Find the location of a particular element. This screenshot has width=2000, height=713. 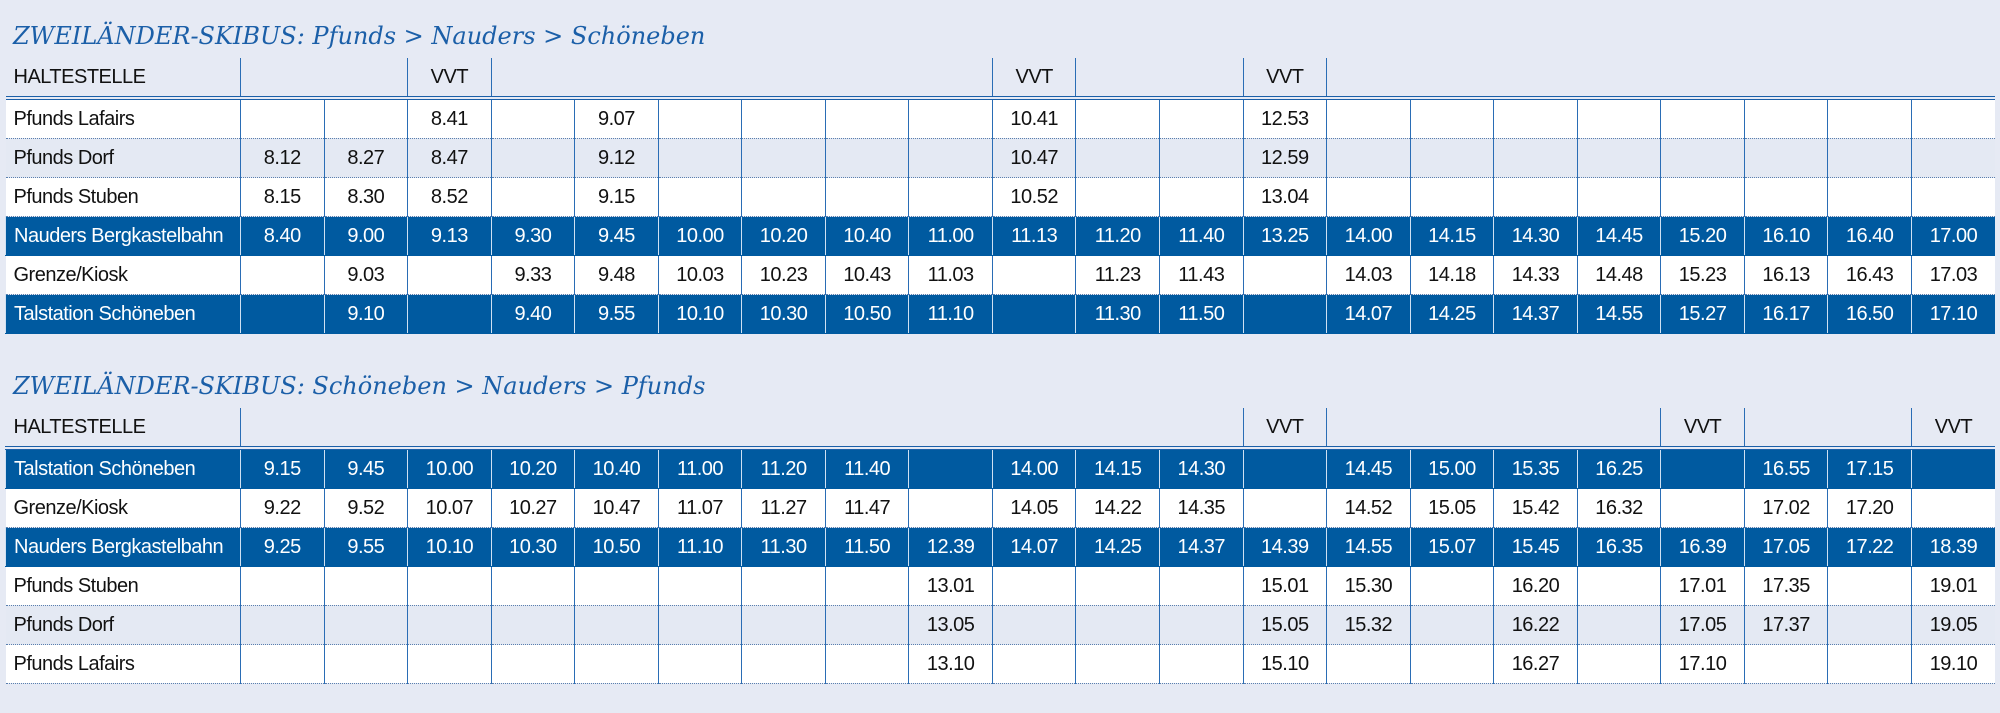

time-cell: 14.33 is located at coordinates (1535, 275).